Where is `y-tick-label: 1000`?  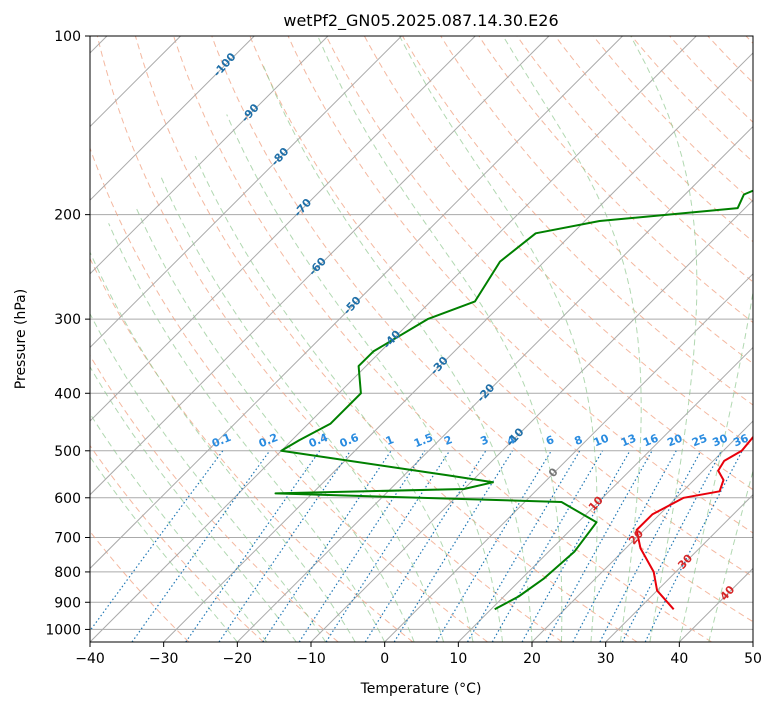 y-tick-label: 1000 is located at coordinates (63, 630).